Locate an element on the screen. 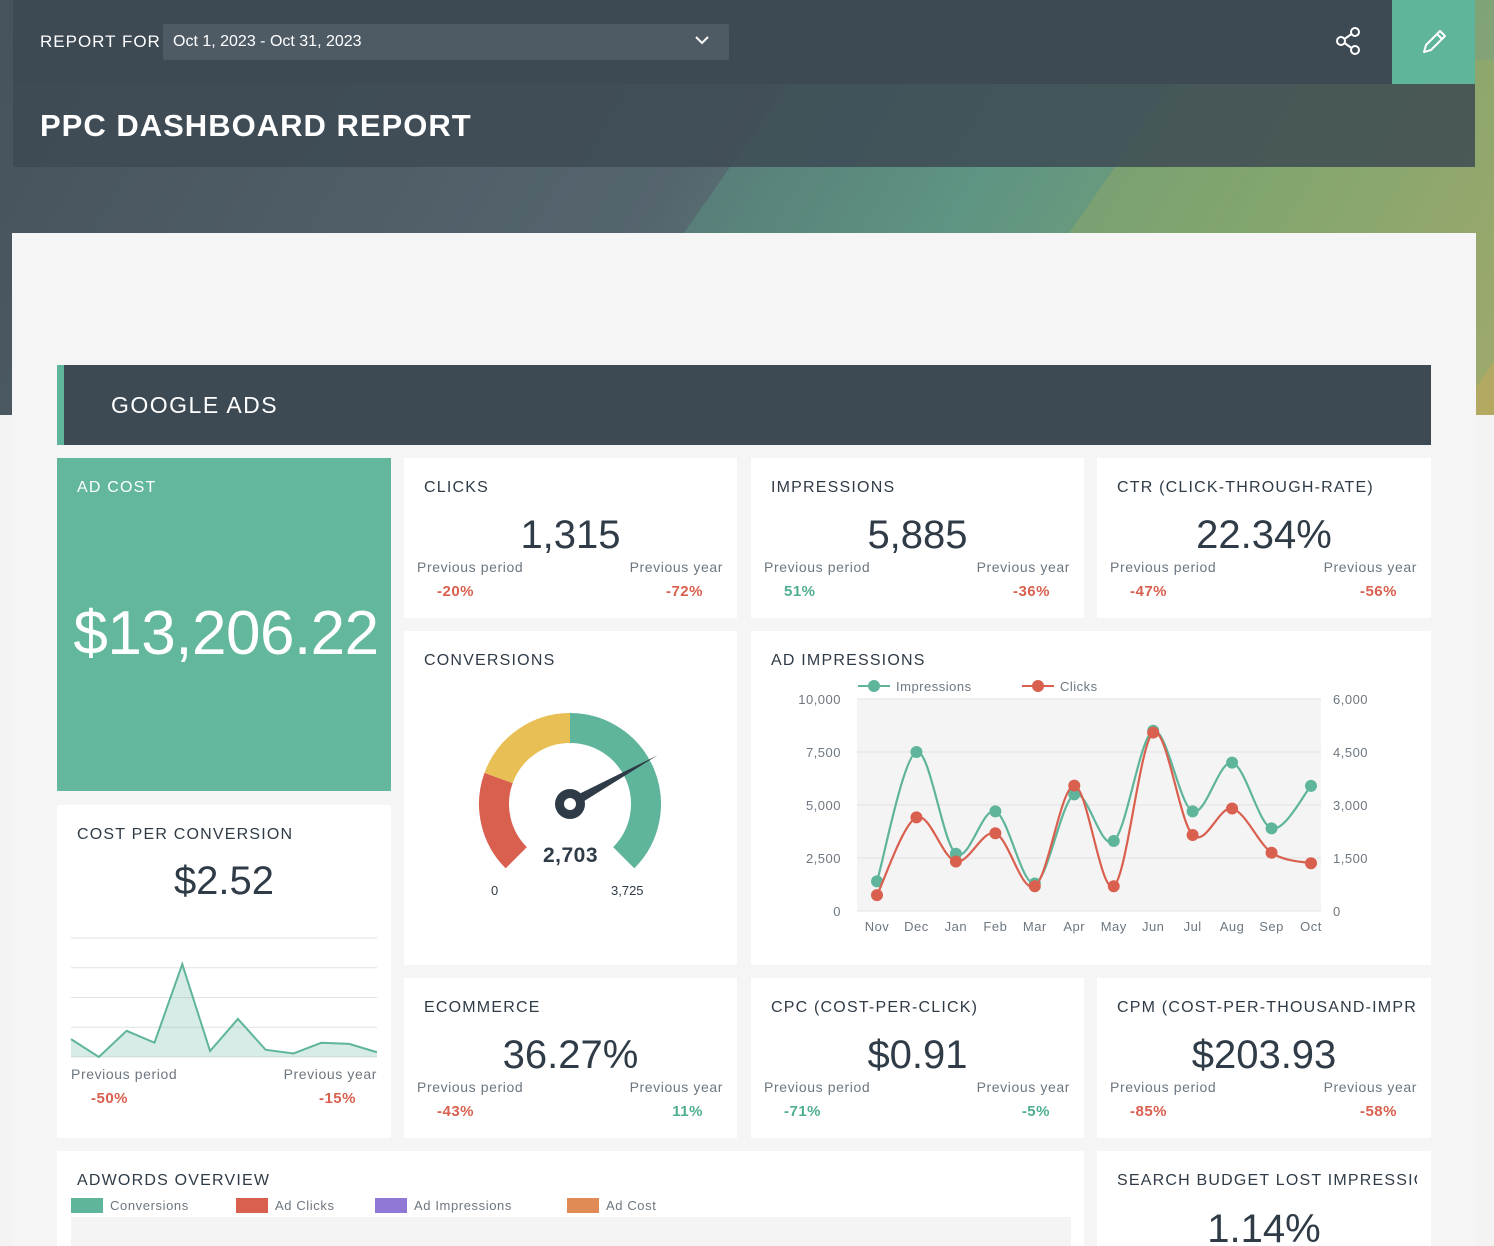 The image size is (1494, 1246). y-right-tick-label: 3,000 is located at coordinates (1350, 805).